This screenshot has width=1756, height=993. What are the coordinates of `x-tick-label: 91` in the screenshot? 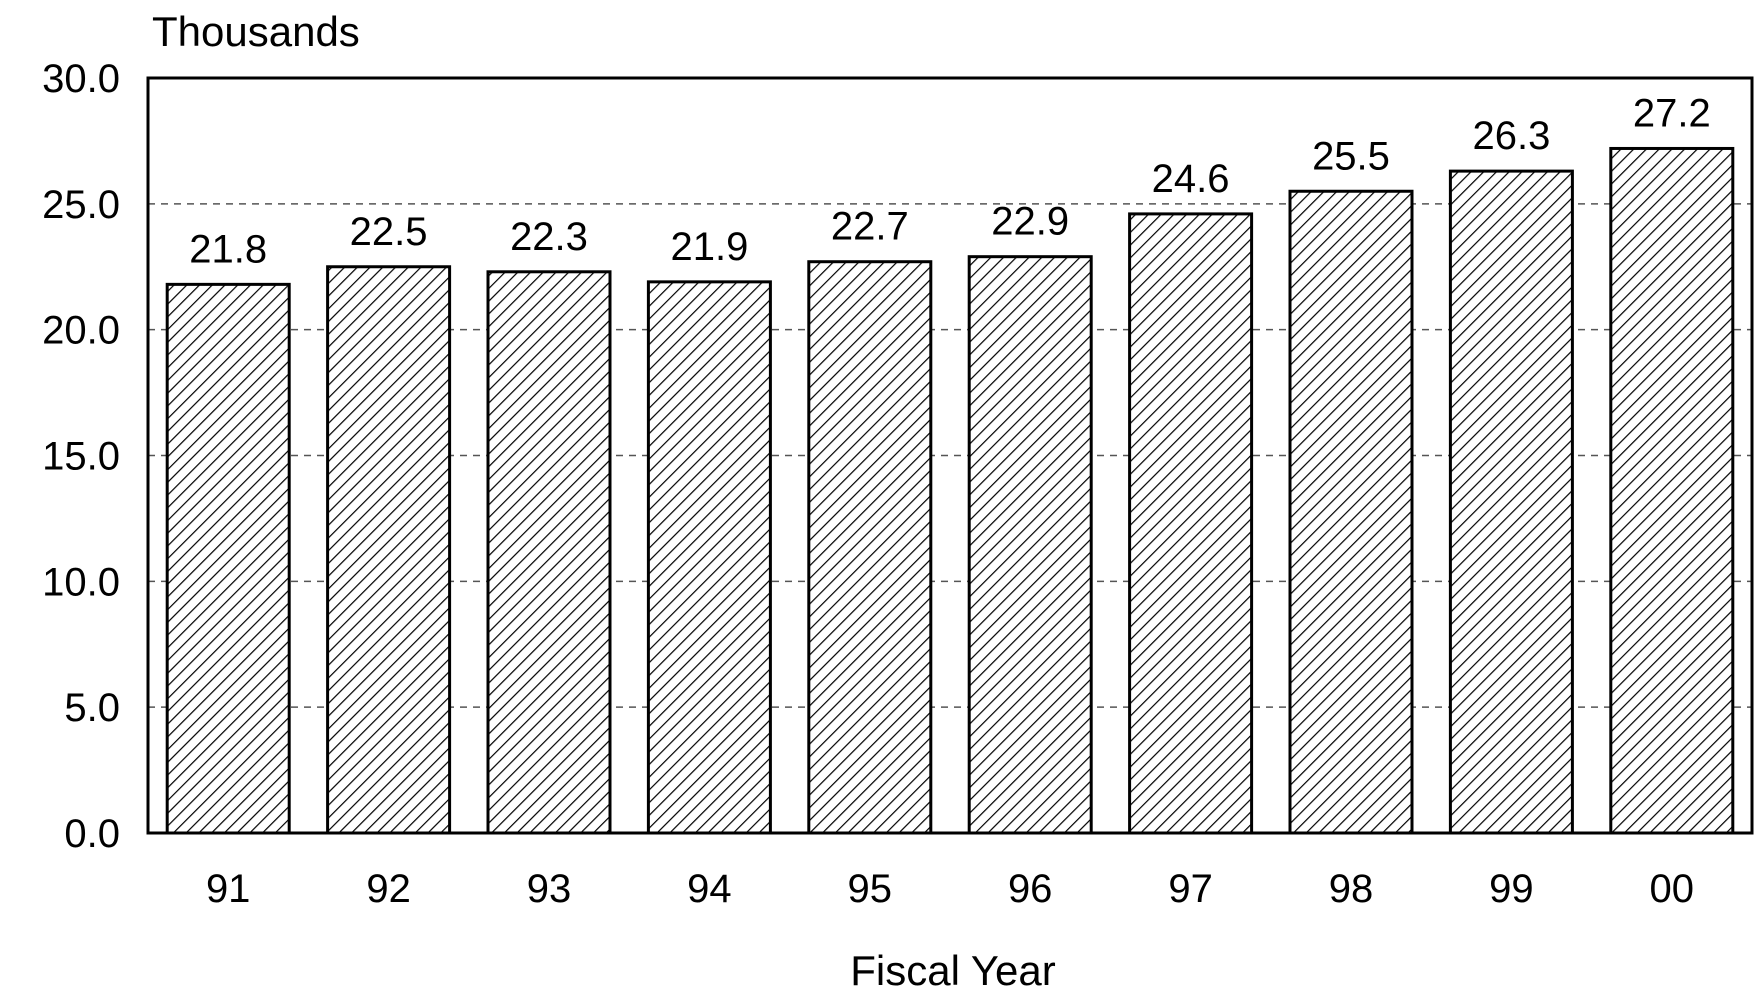 It's located at (228, 889).